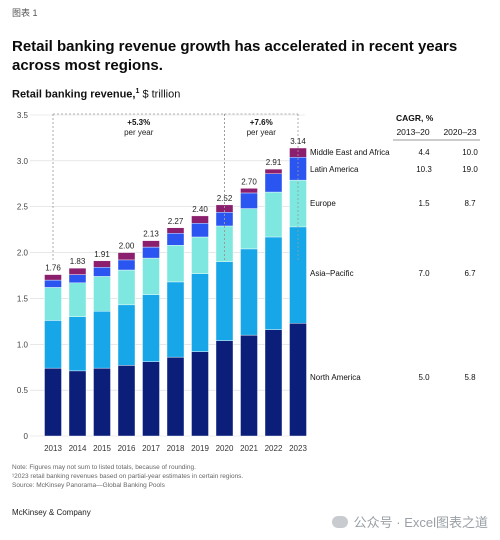 The image size is (500, 540). I want to click on x-tick-label: 2018, so click(176, 448).